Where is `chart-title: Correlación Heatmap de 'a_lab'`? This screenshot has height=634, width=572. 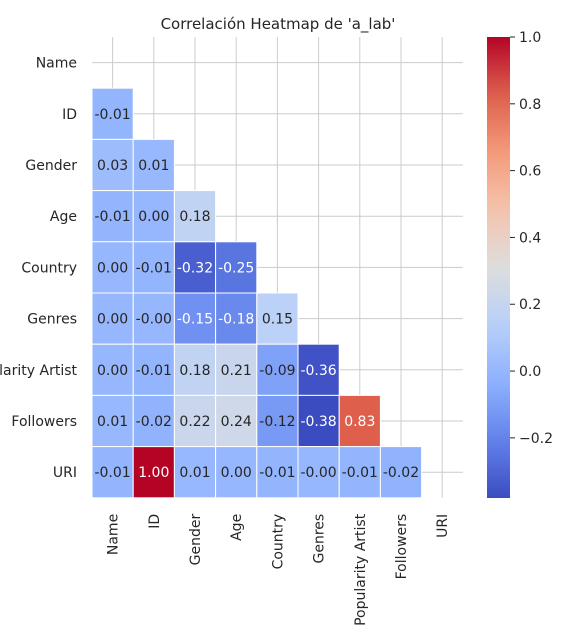
chart-title: Correlación Heatmap de 'a_lab' is located at coordinates (278, 24).